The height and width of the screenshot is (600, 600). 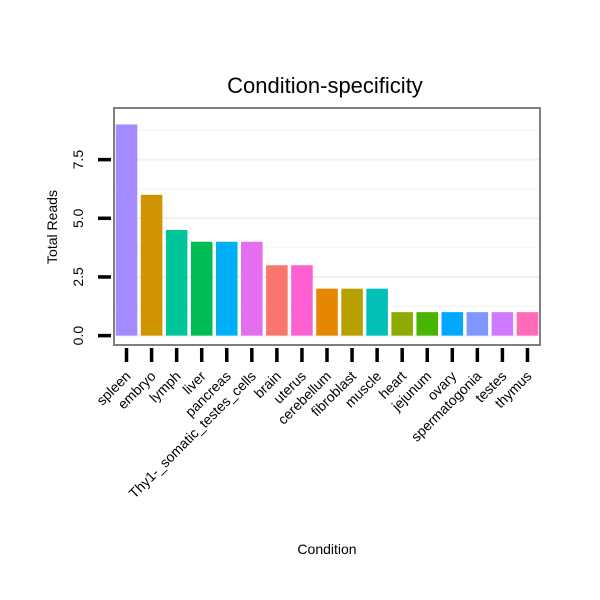 I want to click on bar-spleen, so click(x=126, y=230).